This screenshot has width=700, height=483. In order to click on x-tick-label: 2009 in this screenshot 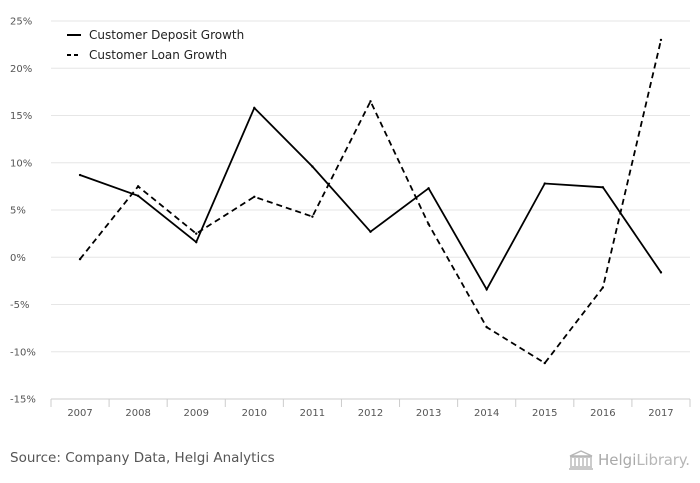, I will do `click(196, 413)`.